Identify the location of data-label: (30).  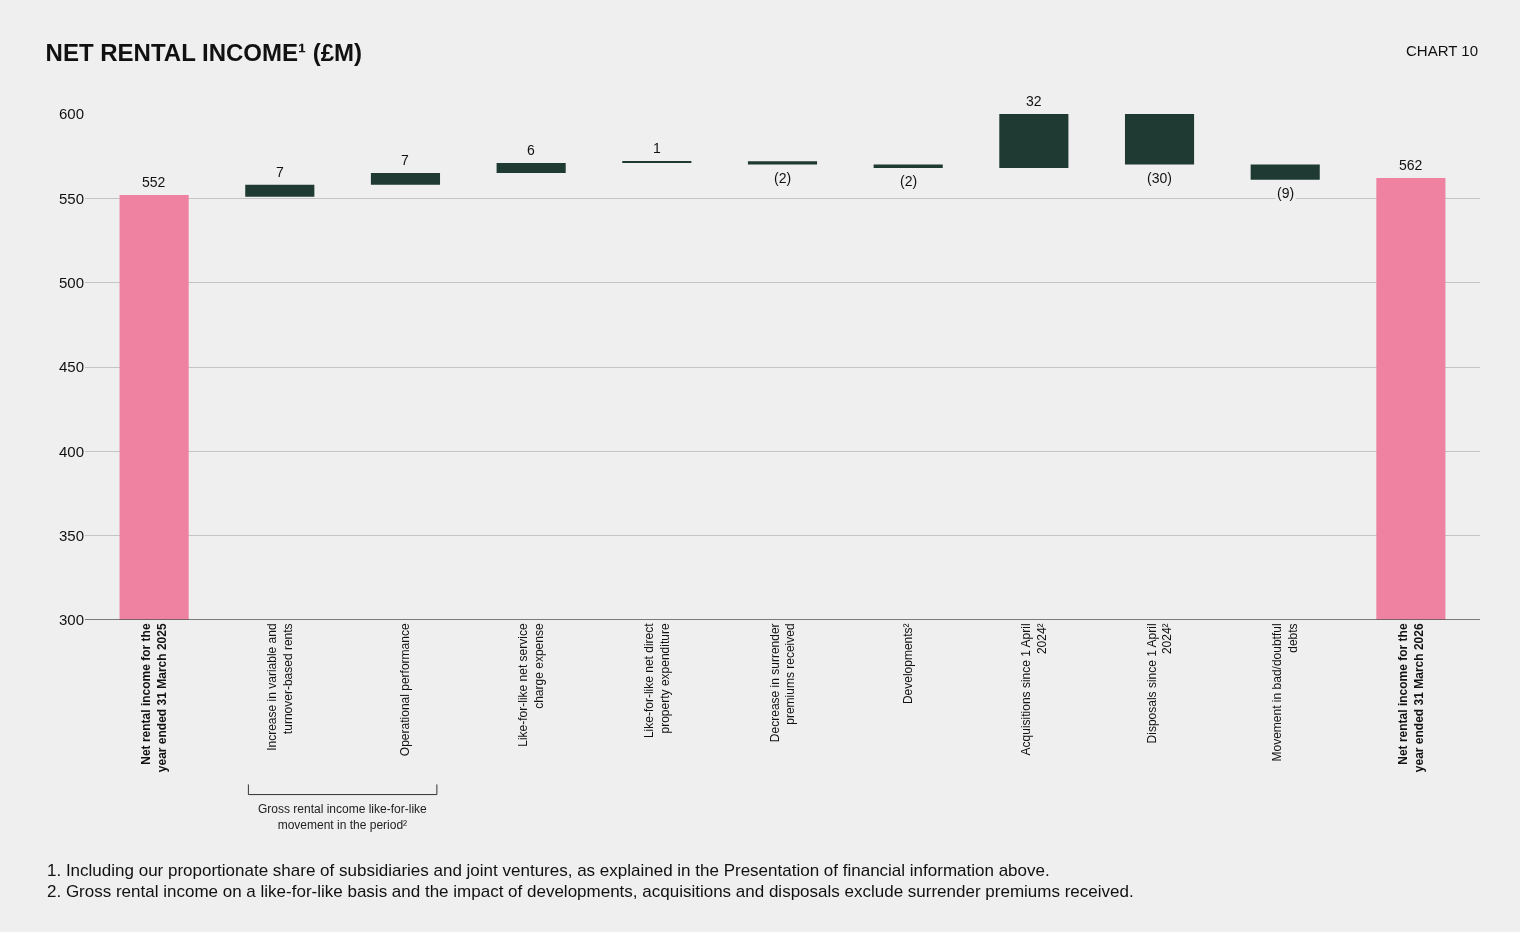
(1159, 178).